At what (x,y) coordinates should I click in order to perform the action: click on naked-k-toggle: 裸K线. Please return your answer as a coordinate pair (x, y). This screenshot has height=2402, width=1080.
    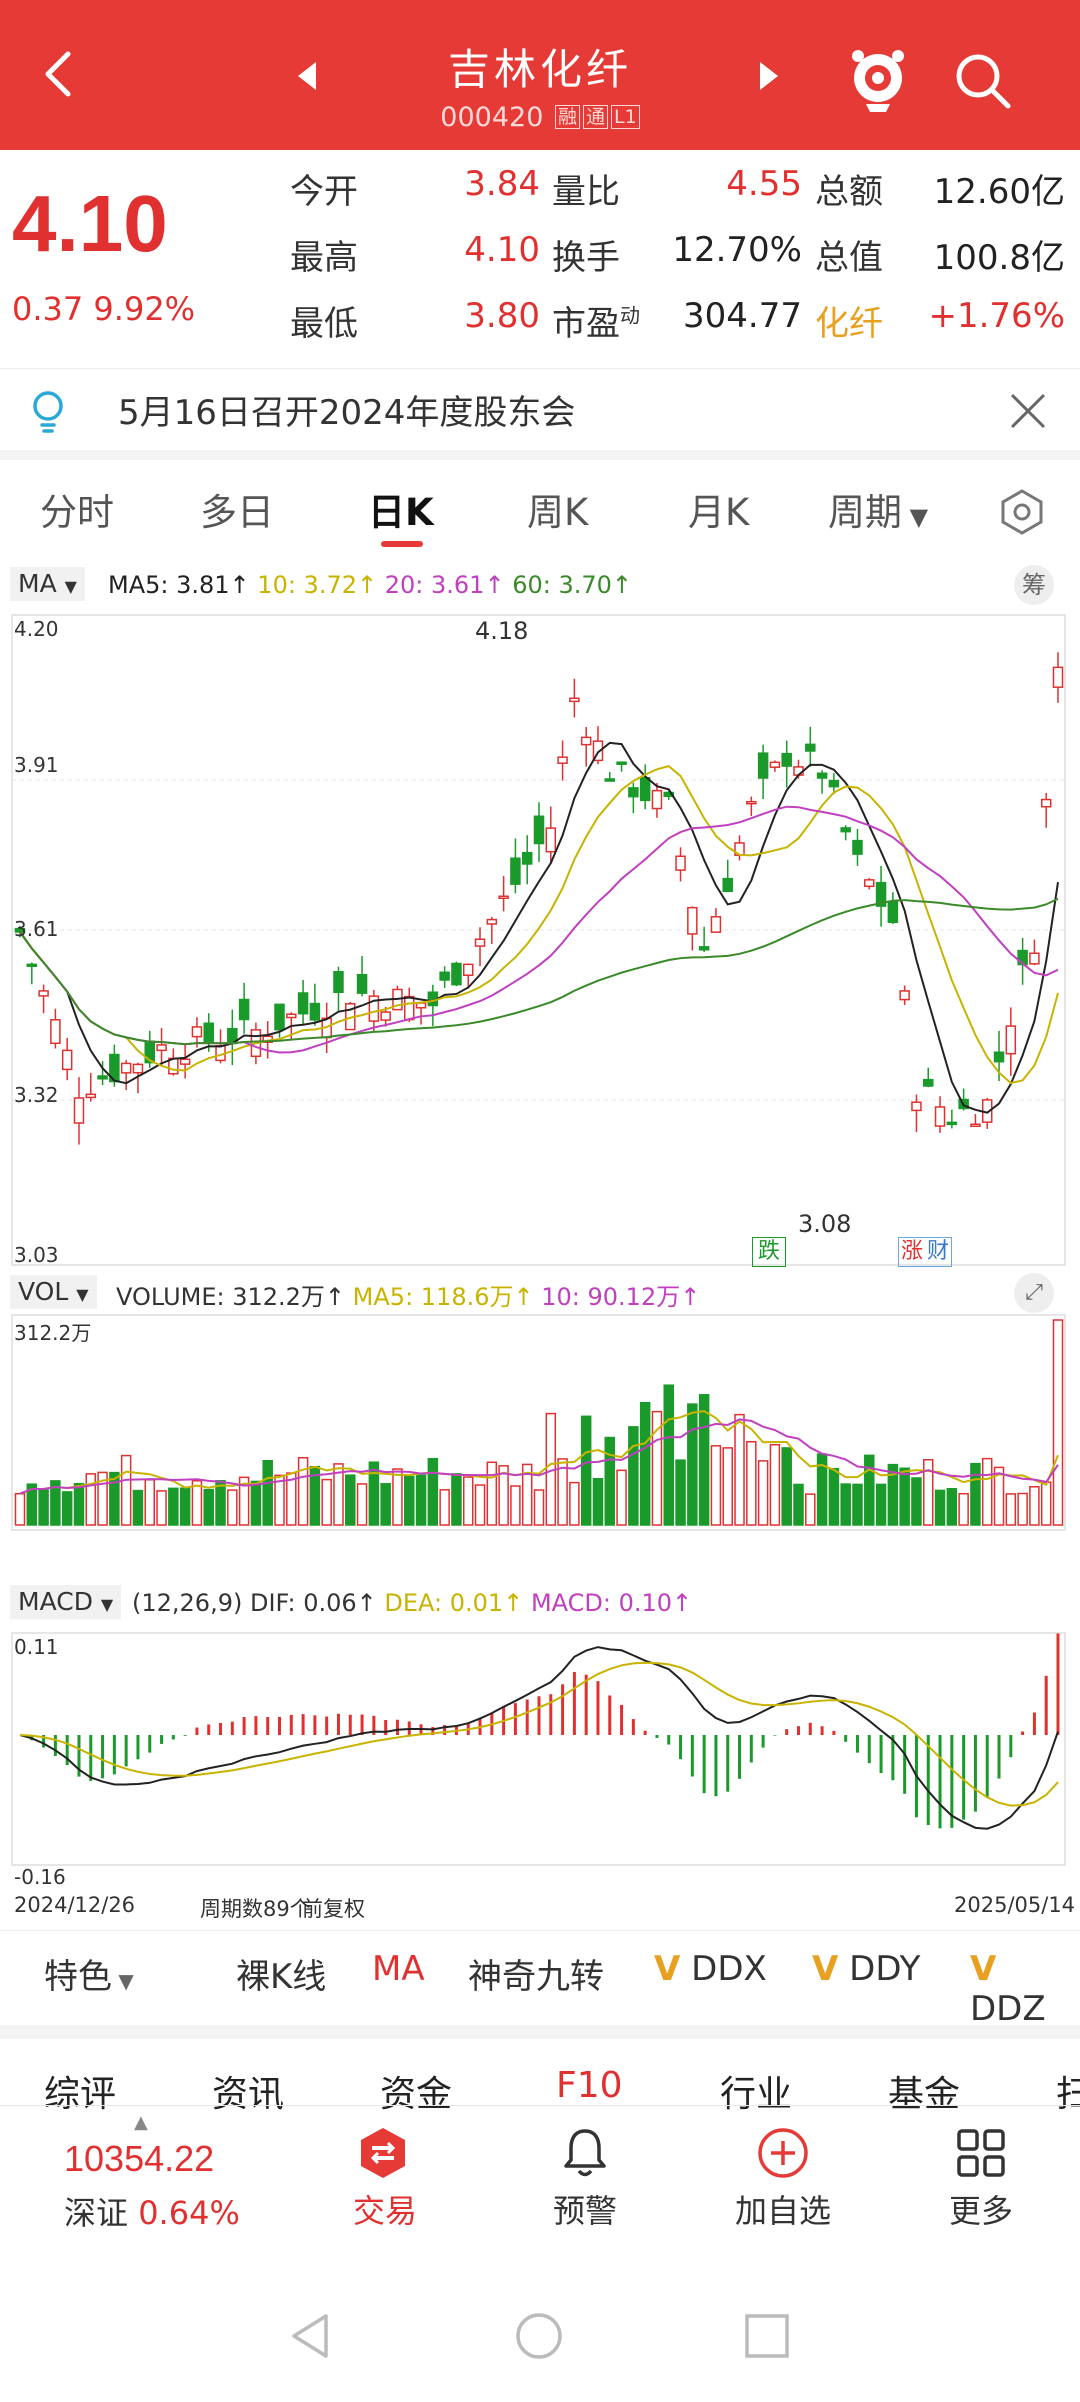
    Looking at the image, I should click on (281, 1977).